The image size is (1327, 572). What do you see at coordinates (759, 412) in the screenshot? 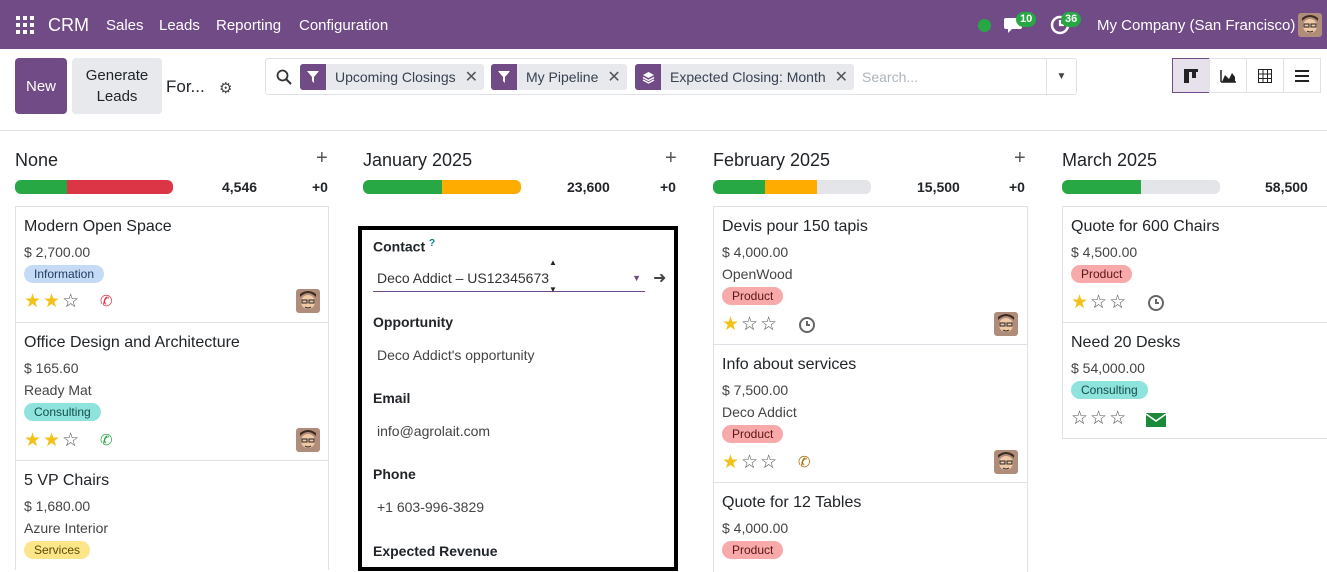
I see `card-customer: Deco Addict` at bounding box center [759, 412].